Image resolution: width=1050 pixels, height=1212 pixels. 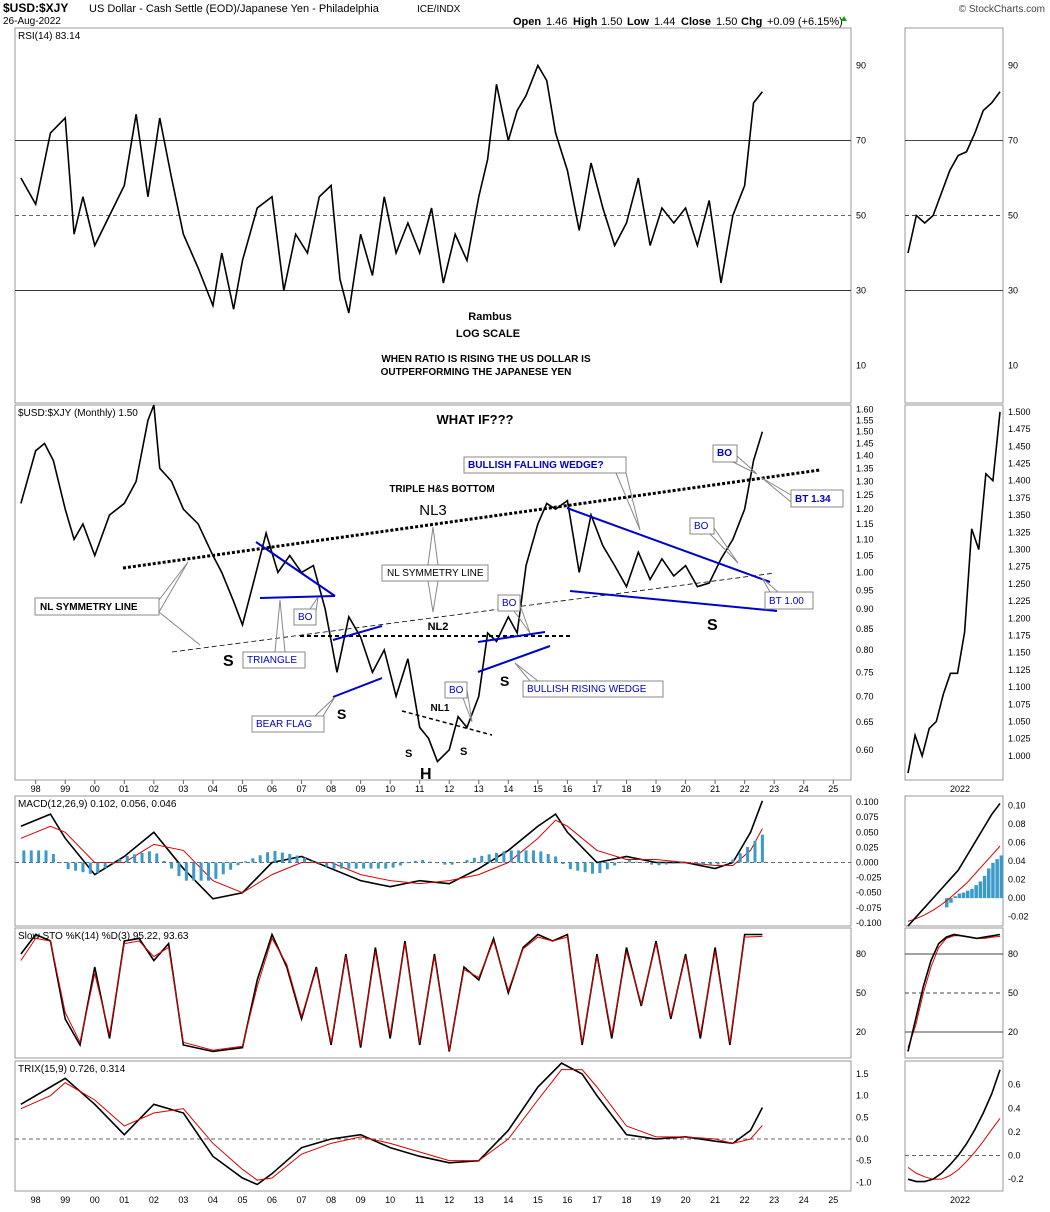 What do you see at coordinates (862, 1074) in the screenshot?
I see `y-tick-label-trix: 1.5` at bounding box center [862, 1074].